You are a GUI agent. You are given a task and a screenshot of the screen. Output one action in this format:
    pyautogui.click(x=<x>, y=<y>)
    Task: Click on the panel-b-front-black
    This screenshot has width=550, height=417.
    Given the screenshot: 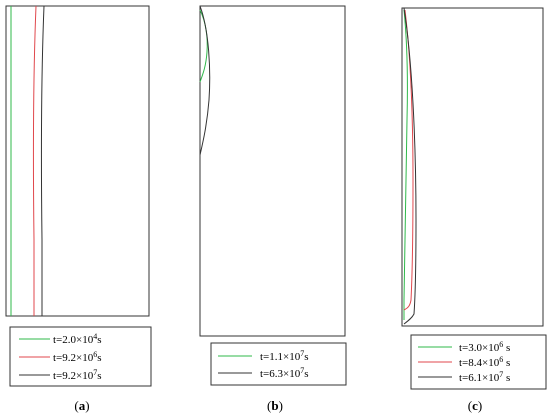 What is the action you would take?
    pyautogui.click(x=205, y=80)
    